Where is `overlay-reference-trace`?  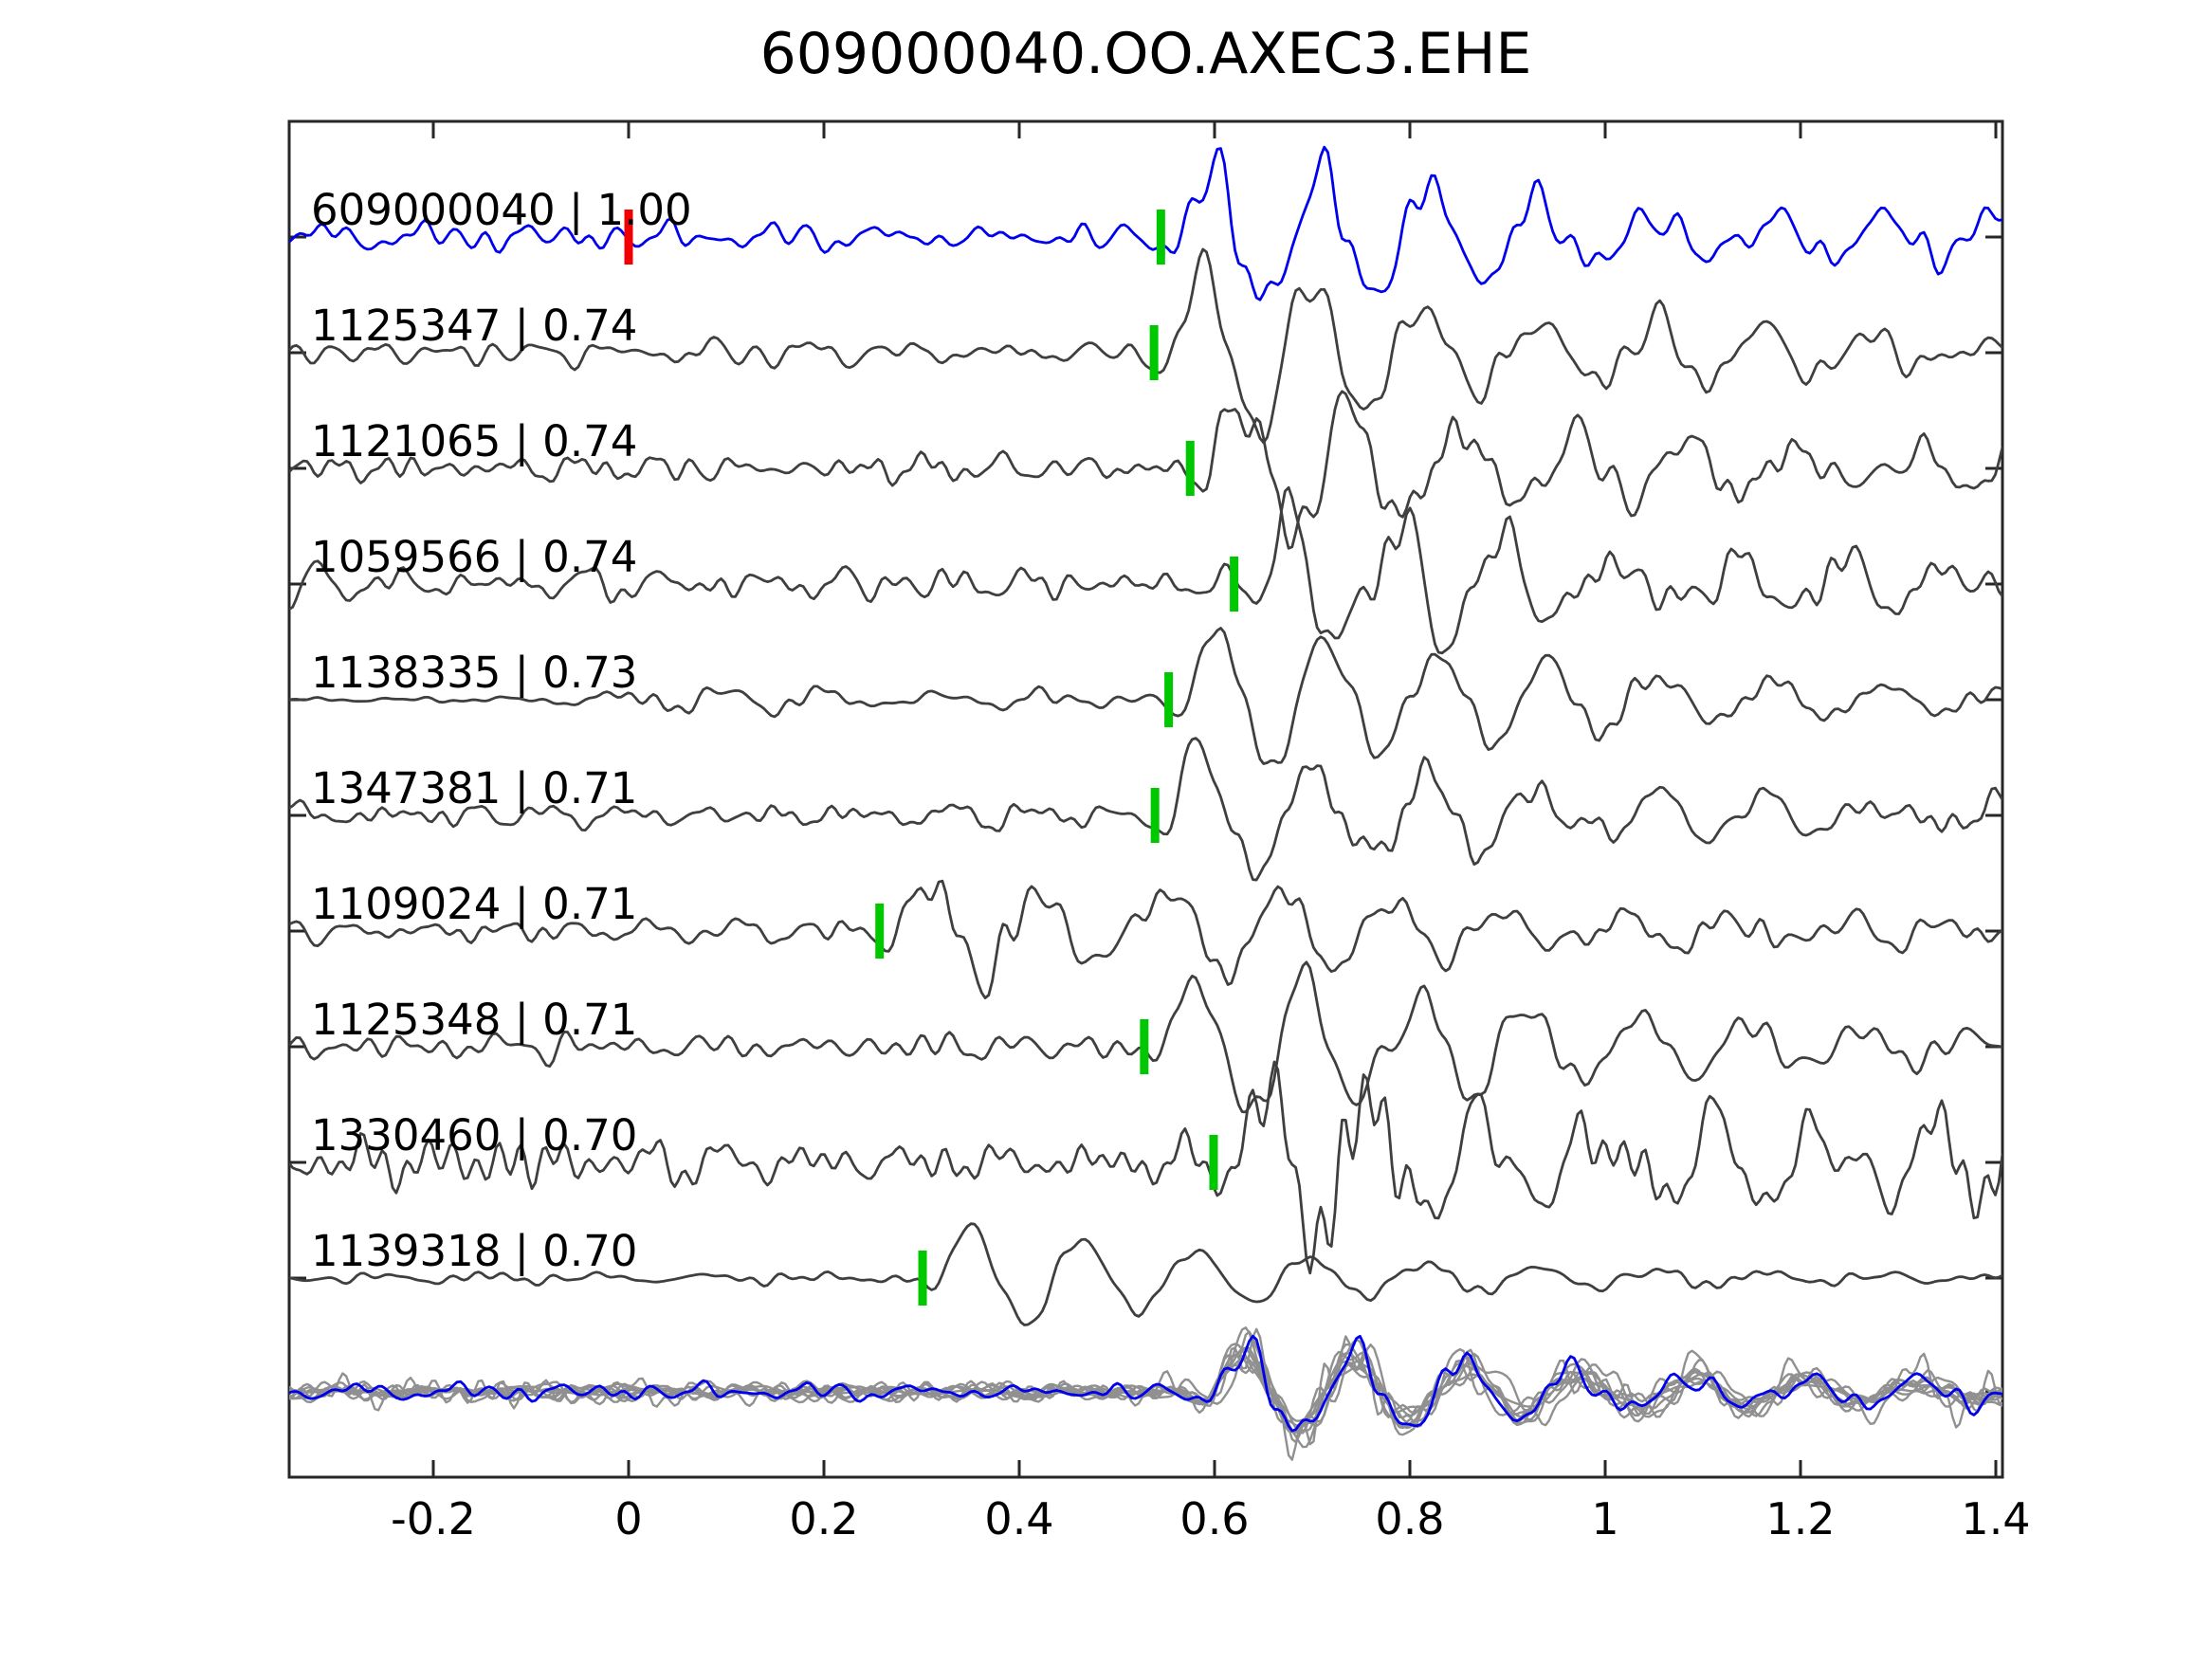
overlay-reference-trace is located at coordinates (1145, 1383).